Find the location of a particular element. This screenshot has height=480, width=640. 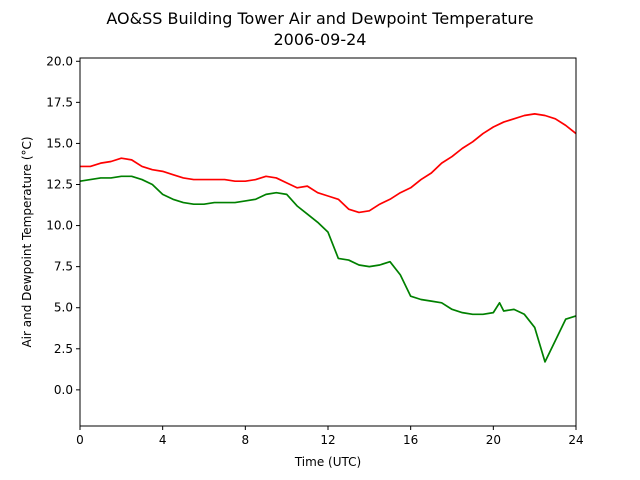

y-tick-label: 7.5 is located at coordinates (63, 267).